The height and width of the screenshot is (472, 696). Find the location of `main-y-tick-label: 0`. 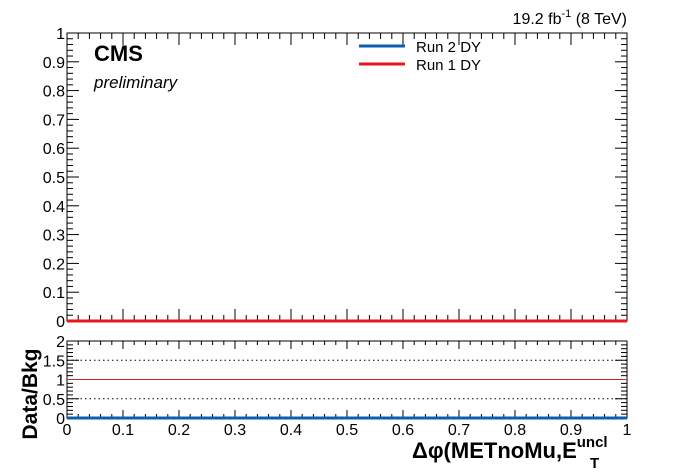

main-y-tick-label: 0 is located at coordinates (60, 322).